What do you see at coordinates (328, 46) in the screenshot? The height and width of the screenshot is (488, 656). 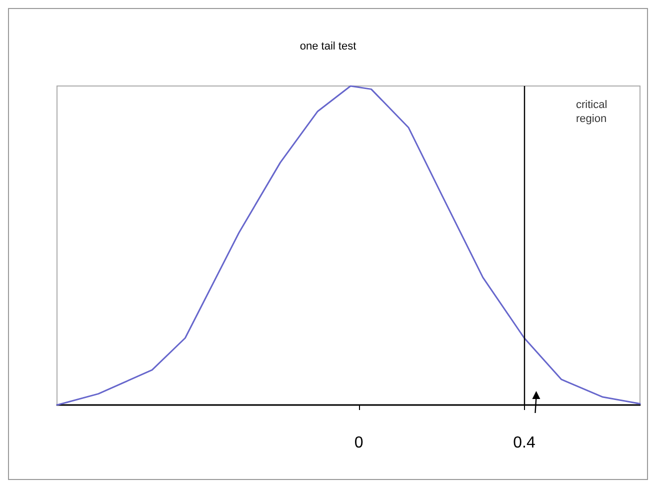 I see `chart-title: one tail test` at bounding box center [328, 46].